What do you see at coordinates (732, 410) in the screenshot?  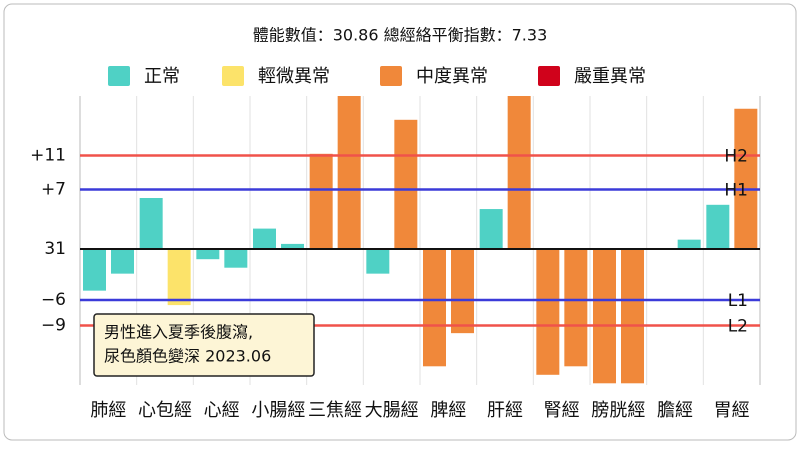 I see `x-tick-label: 胃經` at bounding box center [732, 410].